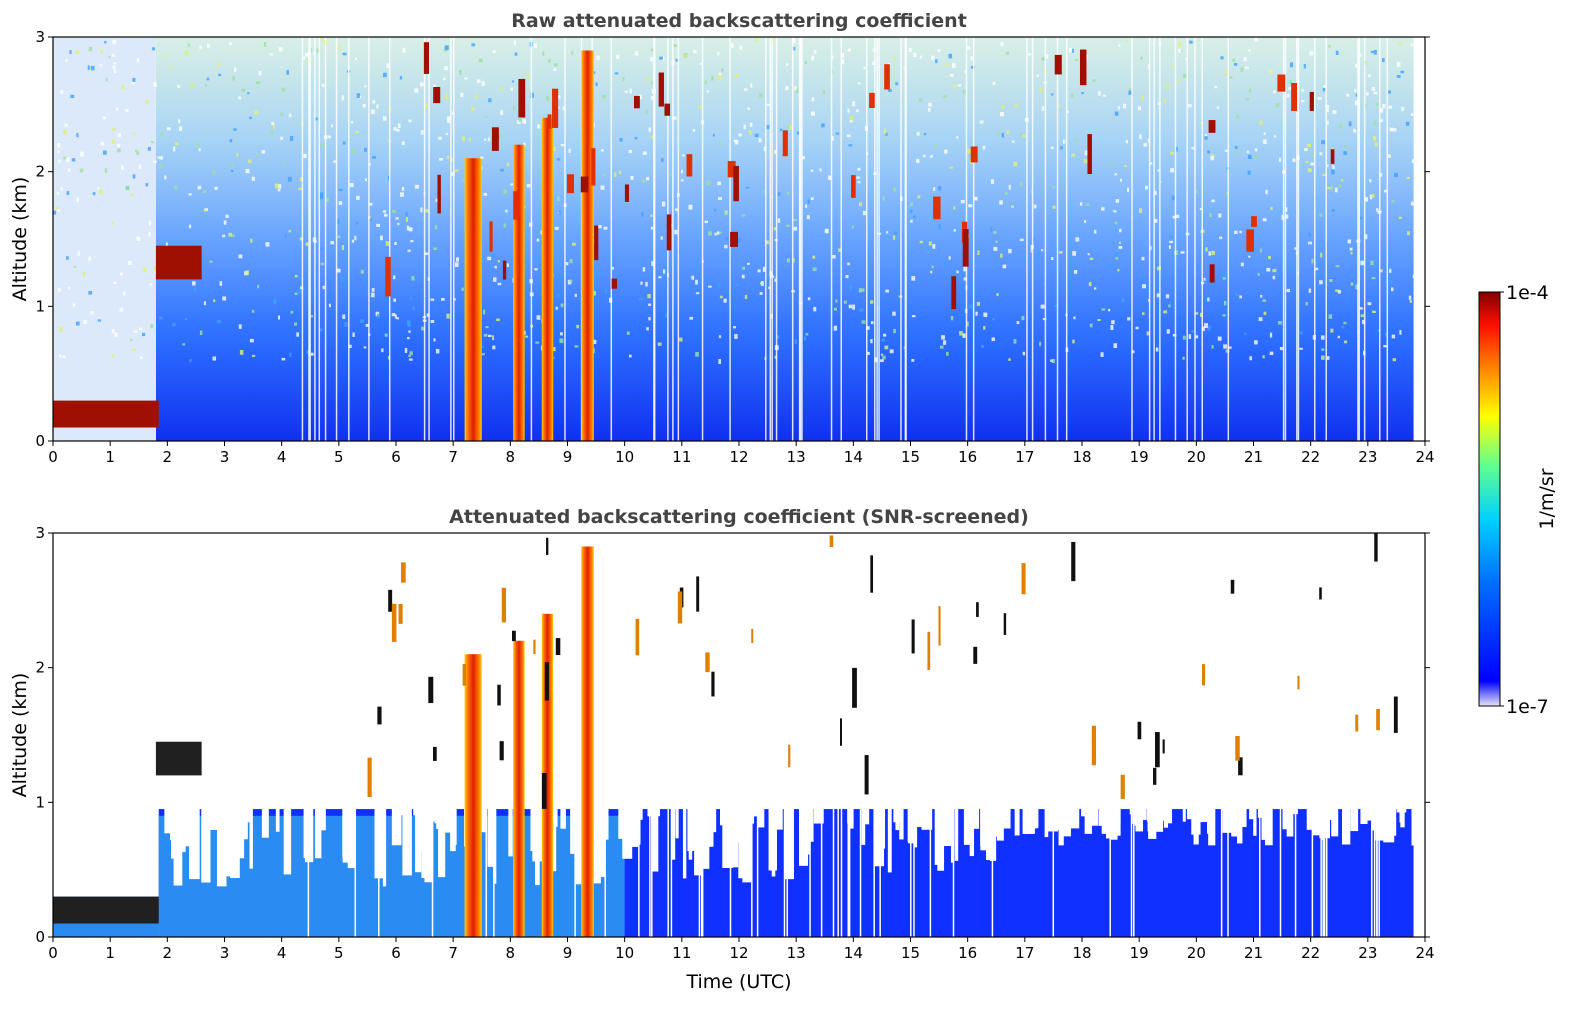  What do you see at coordinates (1489, 499) in the screenshot?
I see `colorbar-gradient` at bounding box center [1489, 499].